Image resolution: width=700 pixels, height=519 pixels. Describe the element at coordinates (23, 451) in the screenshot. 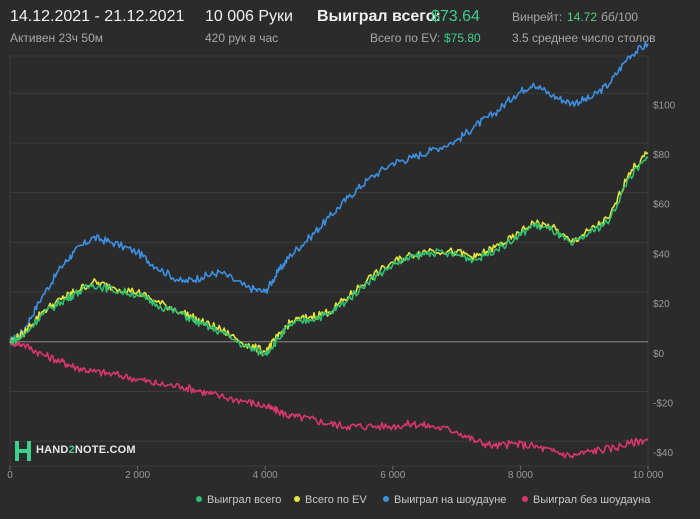

I see `hand2note-logo-icon` at that location.